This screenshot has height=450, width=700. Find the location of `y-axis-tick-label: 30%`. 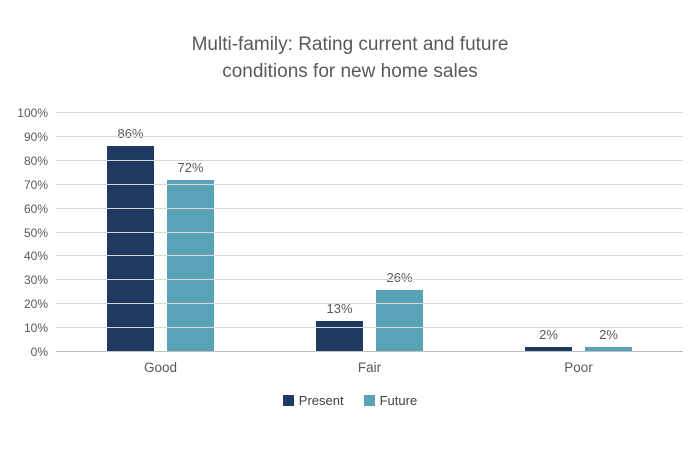

y-axis-tick-label: 30% is located at coordinates (35, 280).